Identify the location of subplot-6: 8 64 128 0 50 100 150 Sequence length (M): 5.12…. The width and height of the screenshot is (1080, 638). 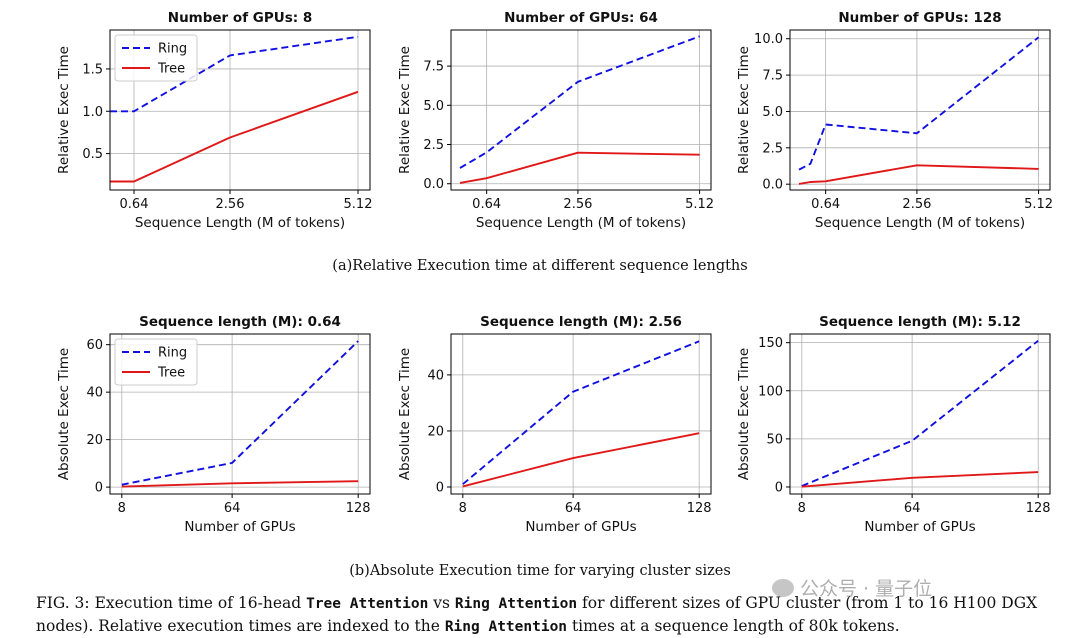
(893, 424).